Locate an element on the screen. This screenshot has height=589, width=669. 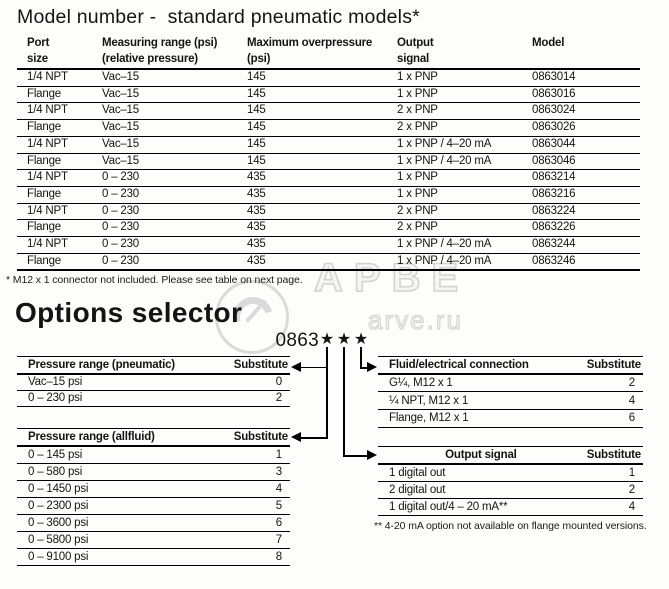
model-table-row: Flange 0 – 230 435 1 x PNP / 4–20 mA 0863246 is located at coordinates (328, 262).